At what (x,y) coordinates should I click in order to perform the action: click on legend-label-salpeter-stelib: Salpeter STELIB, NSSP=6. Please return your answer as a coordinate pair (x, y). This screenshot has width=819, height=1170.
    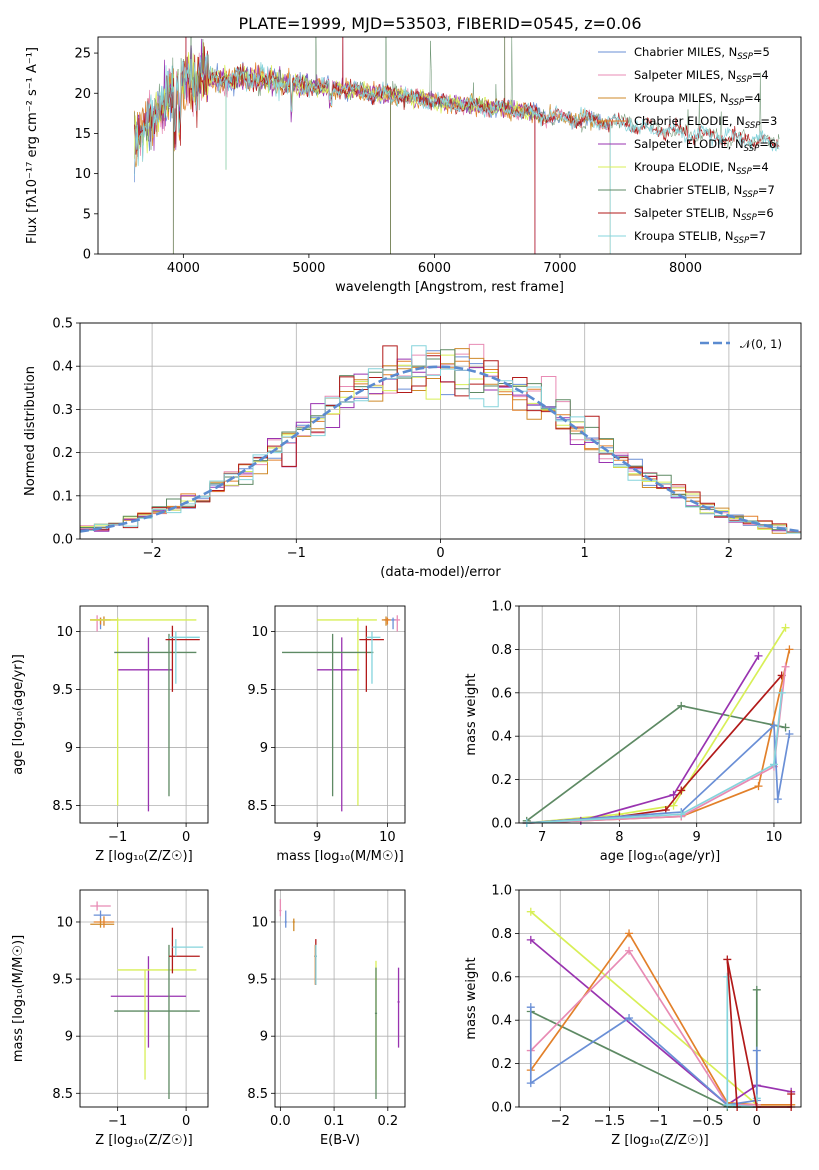
    Looking at the image, I should click on (704, 214).